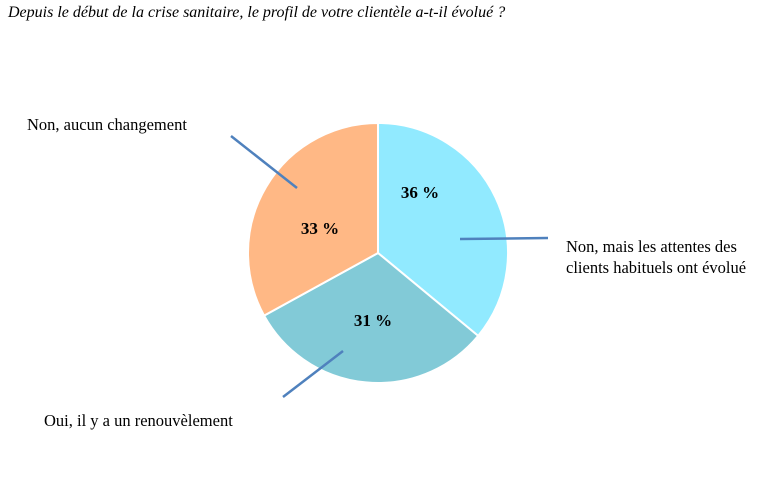 This screenshot has height=481, width=778. Describe the element at coordinates (264, 162) in the screenshot. I see `leader-line-aucun-changement` at that location.